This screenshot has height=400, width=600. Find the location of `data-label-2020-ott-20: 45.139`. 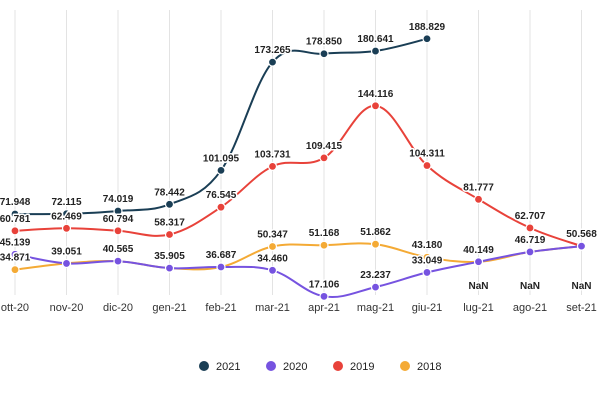

data-label-2020-ott-20: 45.139 is located at coordinates (15, 242).